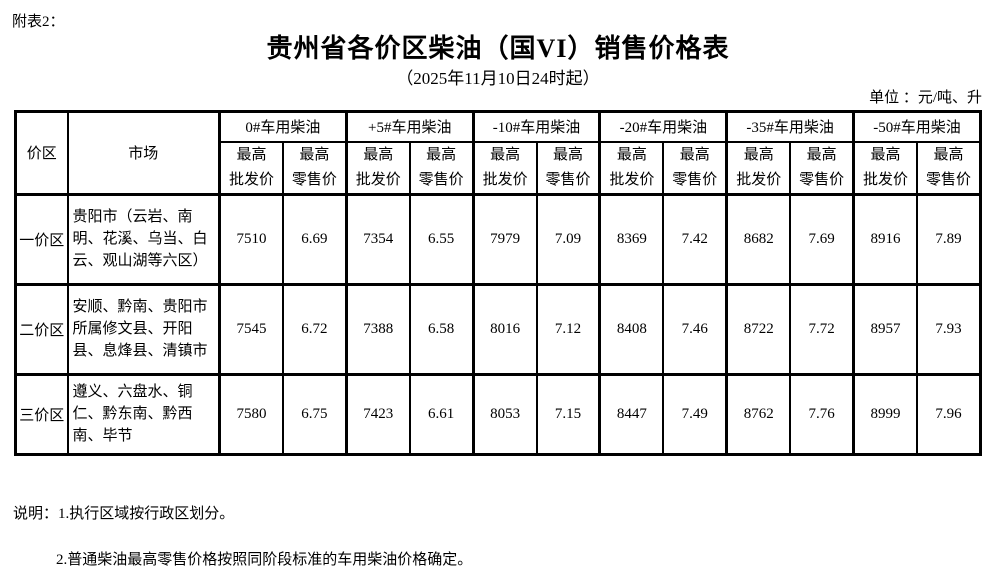 This screenshot has width=996, height=576. I want to click on price-cell: 6.58, so click(441, 328).